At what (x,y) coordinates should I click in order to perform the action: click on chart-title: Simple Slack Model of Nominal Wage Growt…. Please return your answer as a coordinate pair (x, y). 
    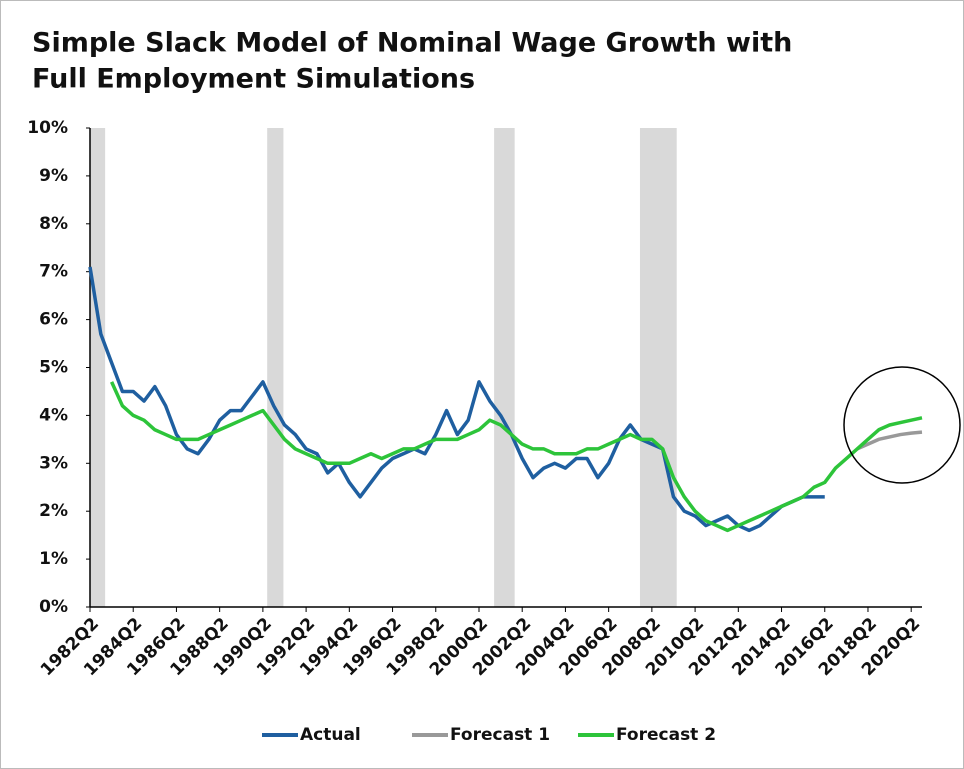
    Looking at the image, I should click on (412, 43).